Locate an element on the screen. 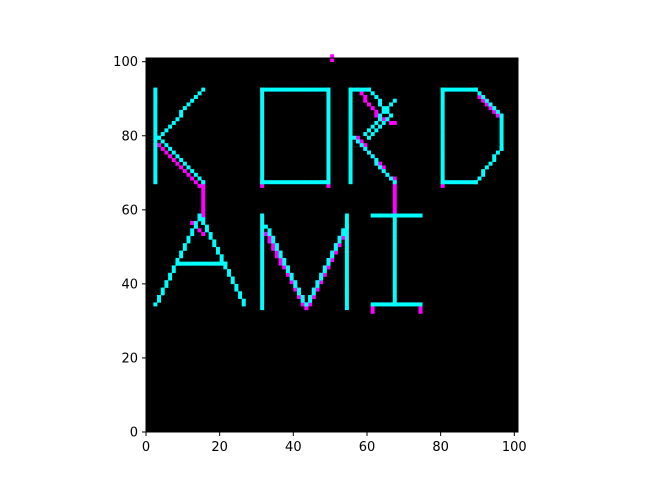 The height and width of the screenshot is (484, 646). x-tick-label: 80 is located at coordinates (440, 447).